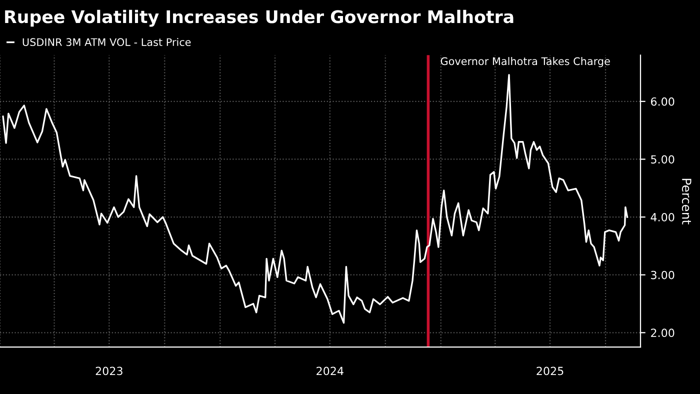  I want to click on y-axis-title: Percent, so click(687, 201).